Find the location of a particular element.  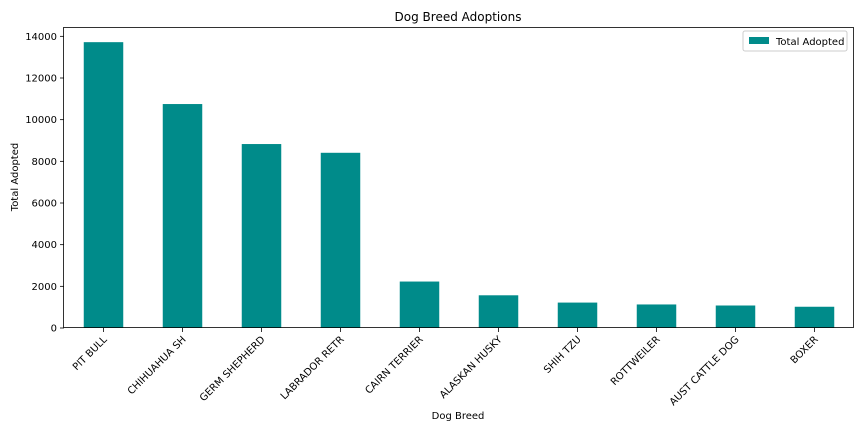

y-tick-label-4: 8000 is located at coordinates (44, 162).